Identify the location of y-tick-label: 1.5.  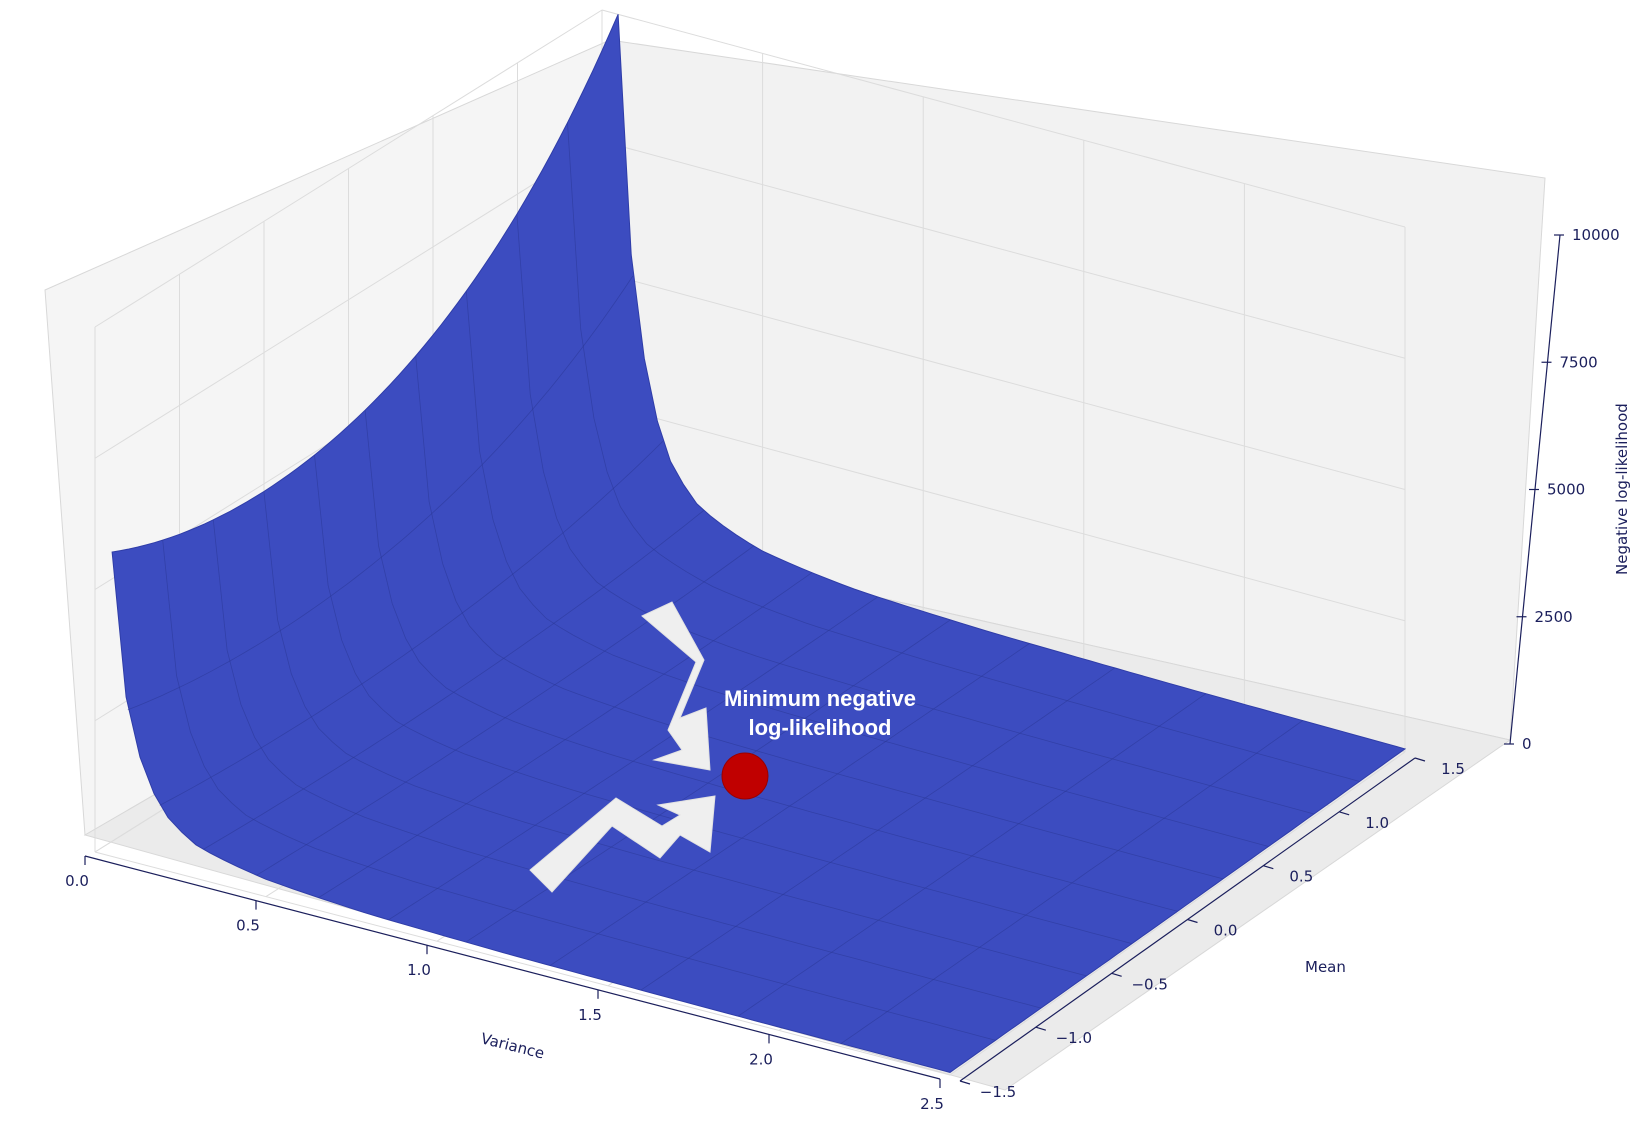
(1453, 769).